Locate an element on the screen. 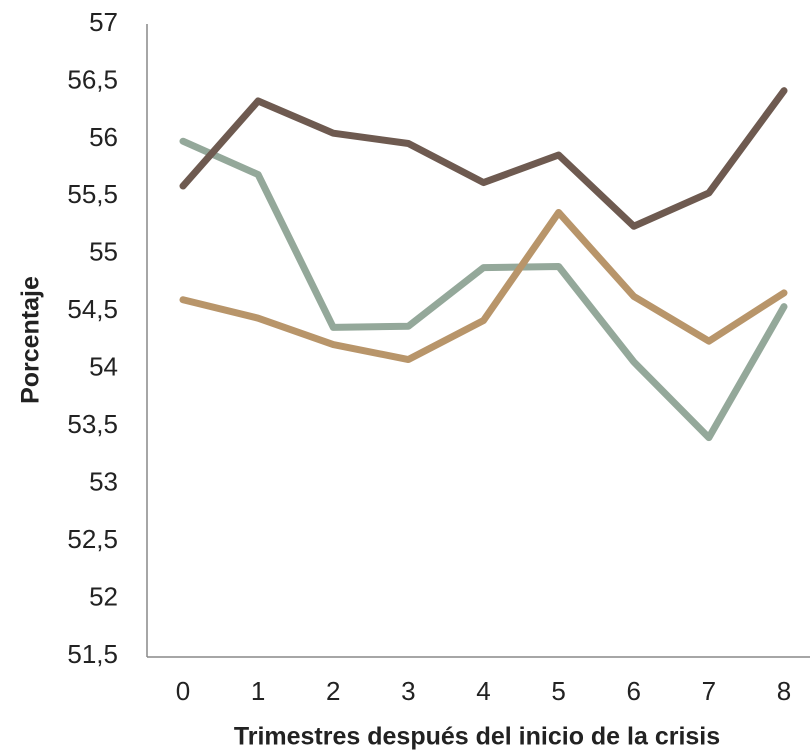 This screenshot has height=756, width=810. x-tick-label: 7 is located at coordinates (709, 691).